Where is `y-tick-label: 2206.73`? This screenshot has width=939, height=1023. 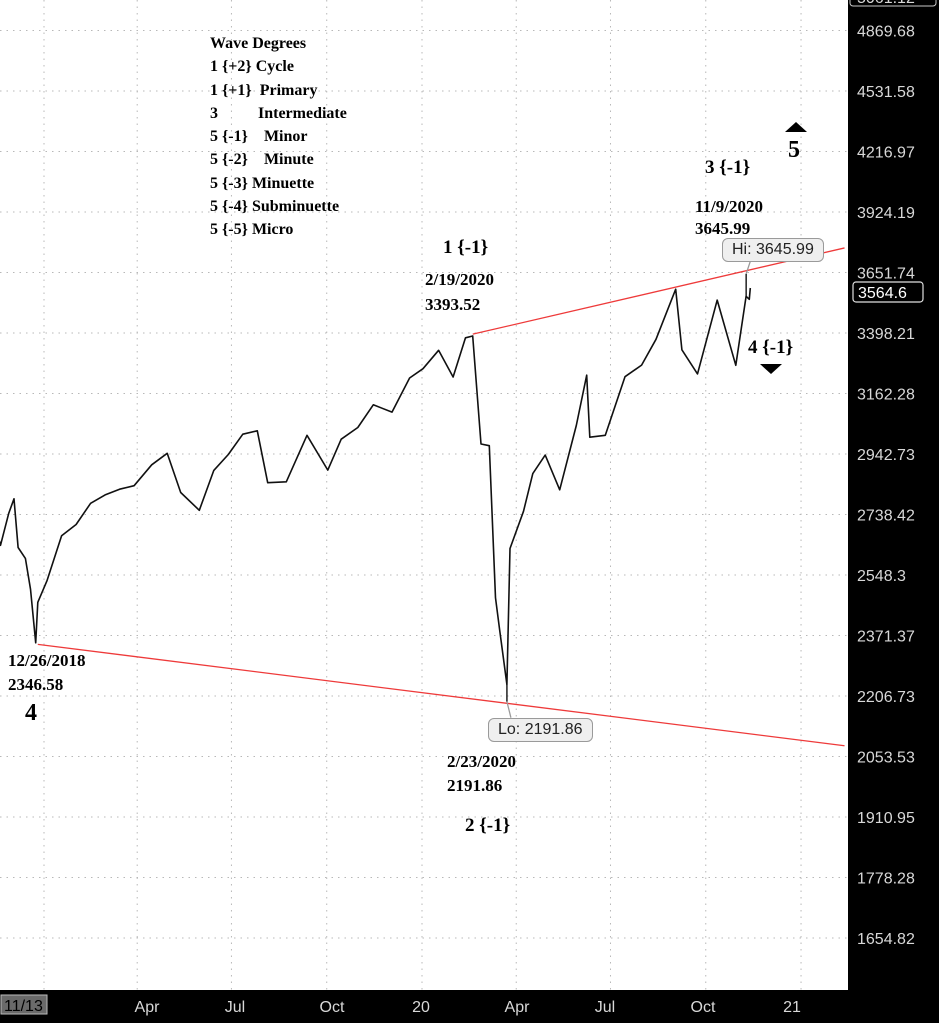 y-tick-label: 2206.73 is located at coordinates (886, 697).